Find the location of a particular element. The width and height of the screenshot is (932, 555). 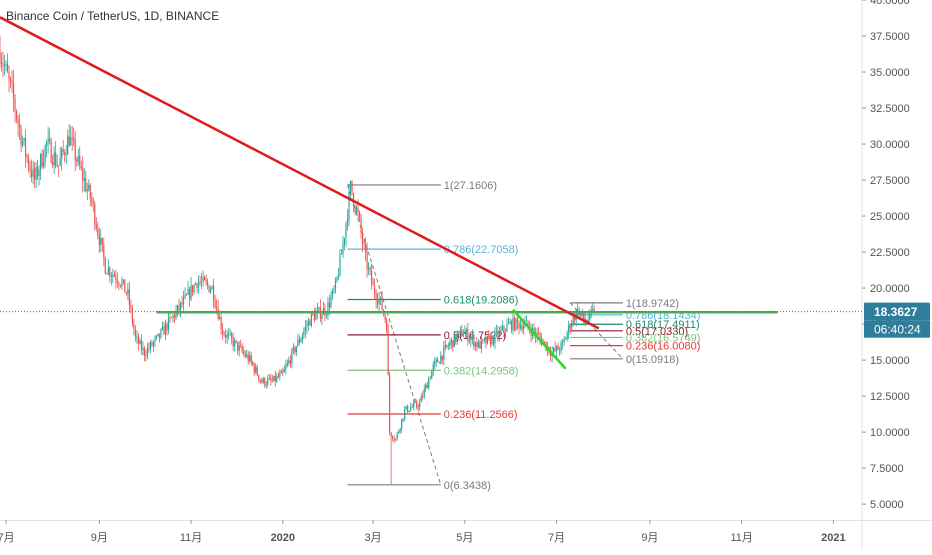

current-price-tag is located at coordinates (897, 311).